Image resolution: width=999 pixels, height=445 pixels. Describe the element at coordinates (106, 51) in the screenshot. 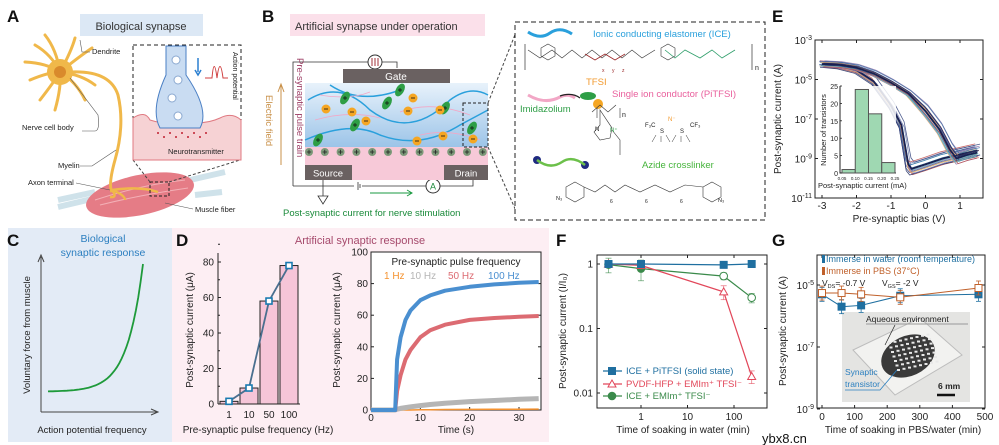

I see `label-dendrite: Dendrite` at that location.